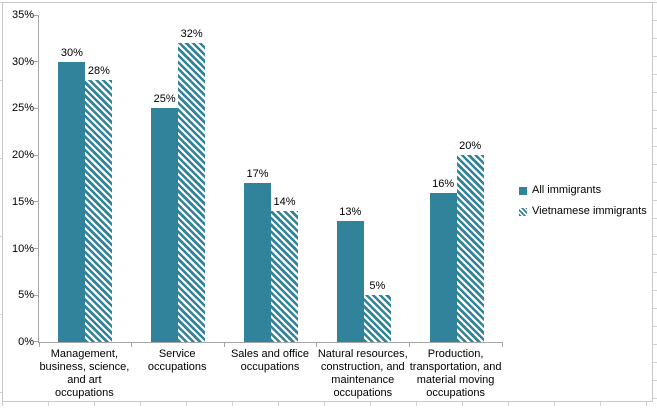 This screenshot has width=657, height=409. Describe the element at coordinates (1, 201) in the screenshot. I see `left-edge-ticks` at that location.